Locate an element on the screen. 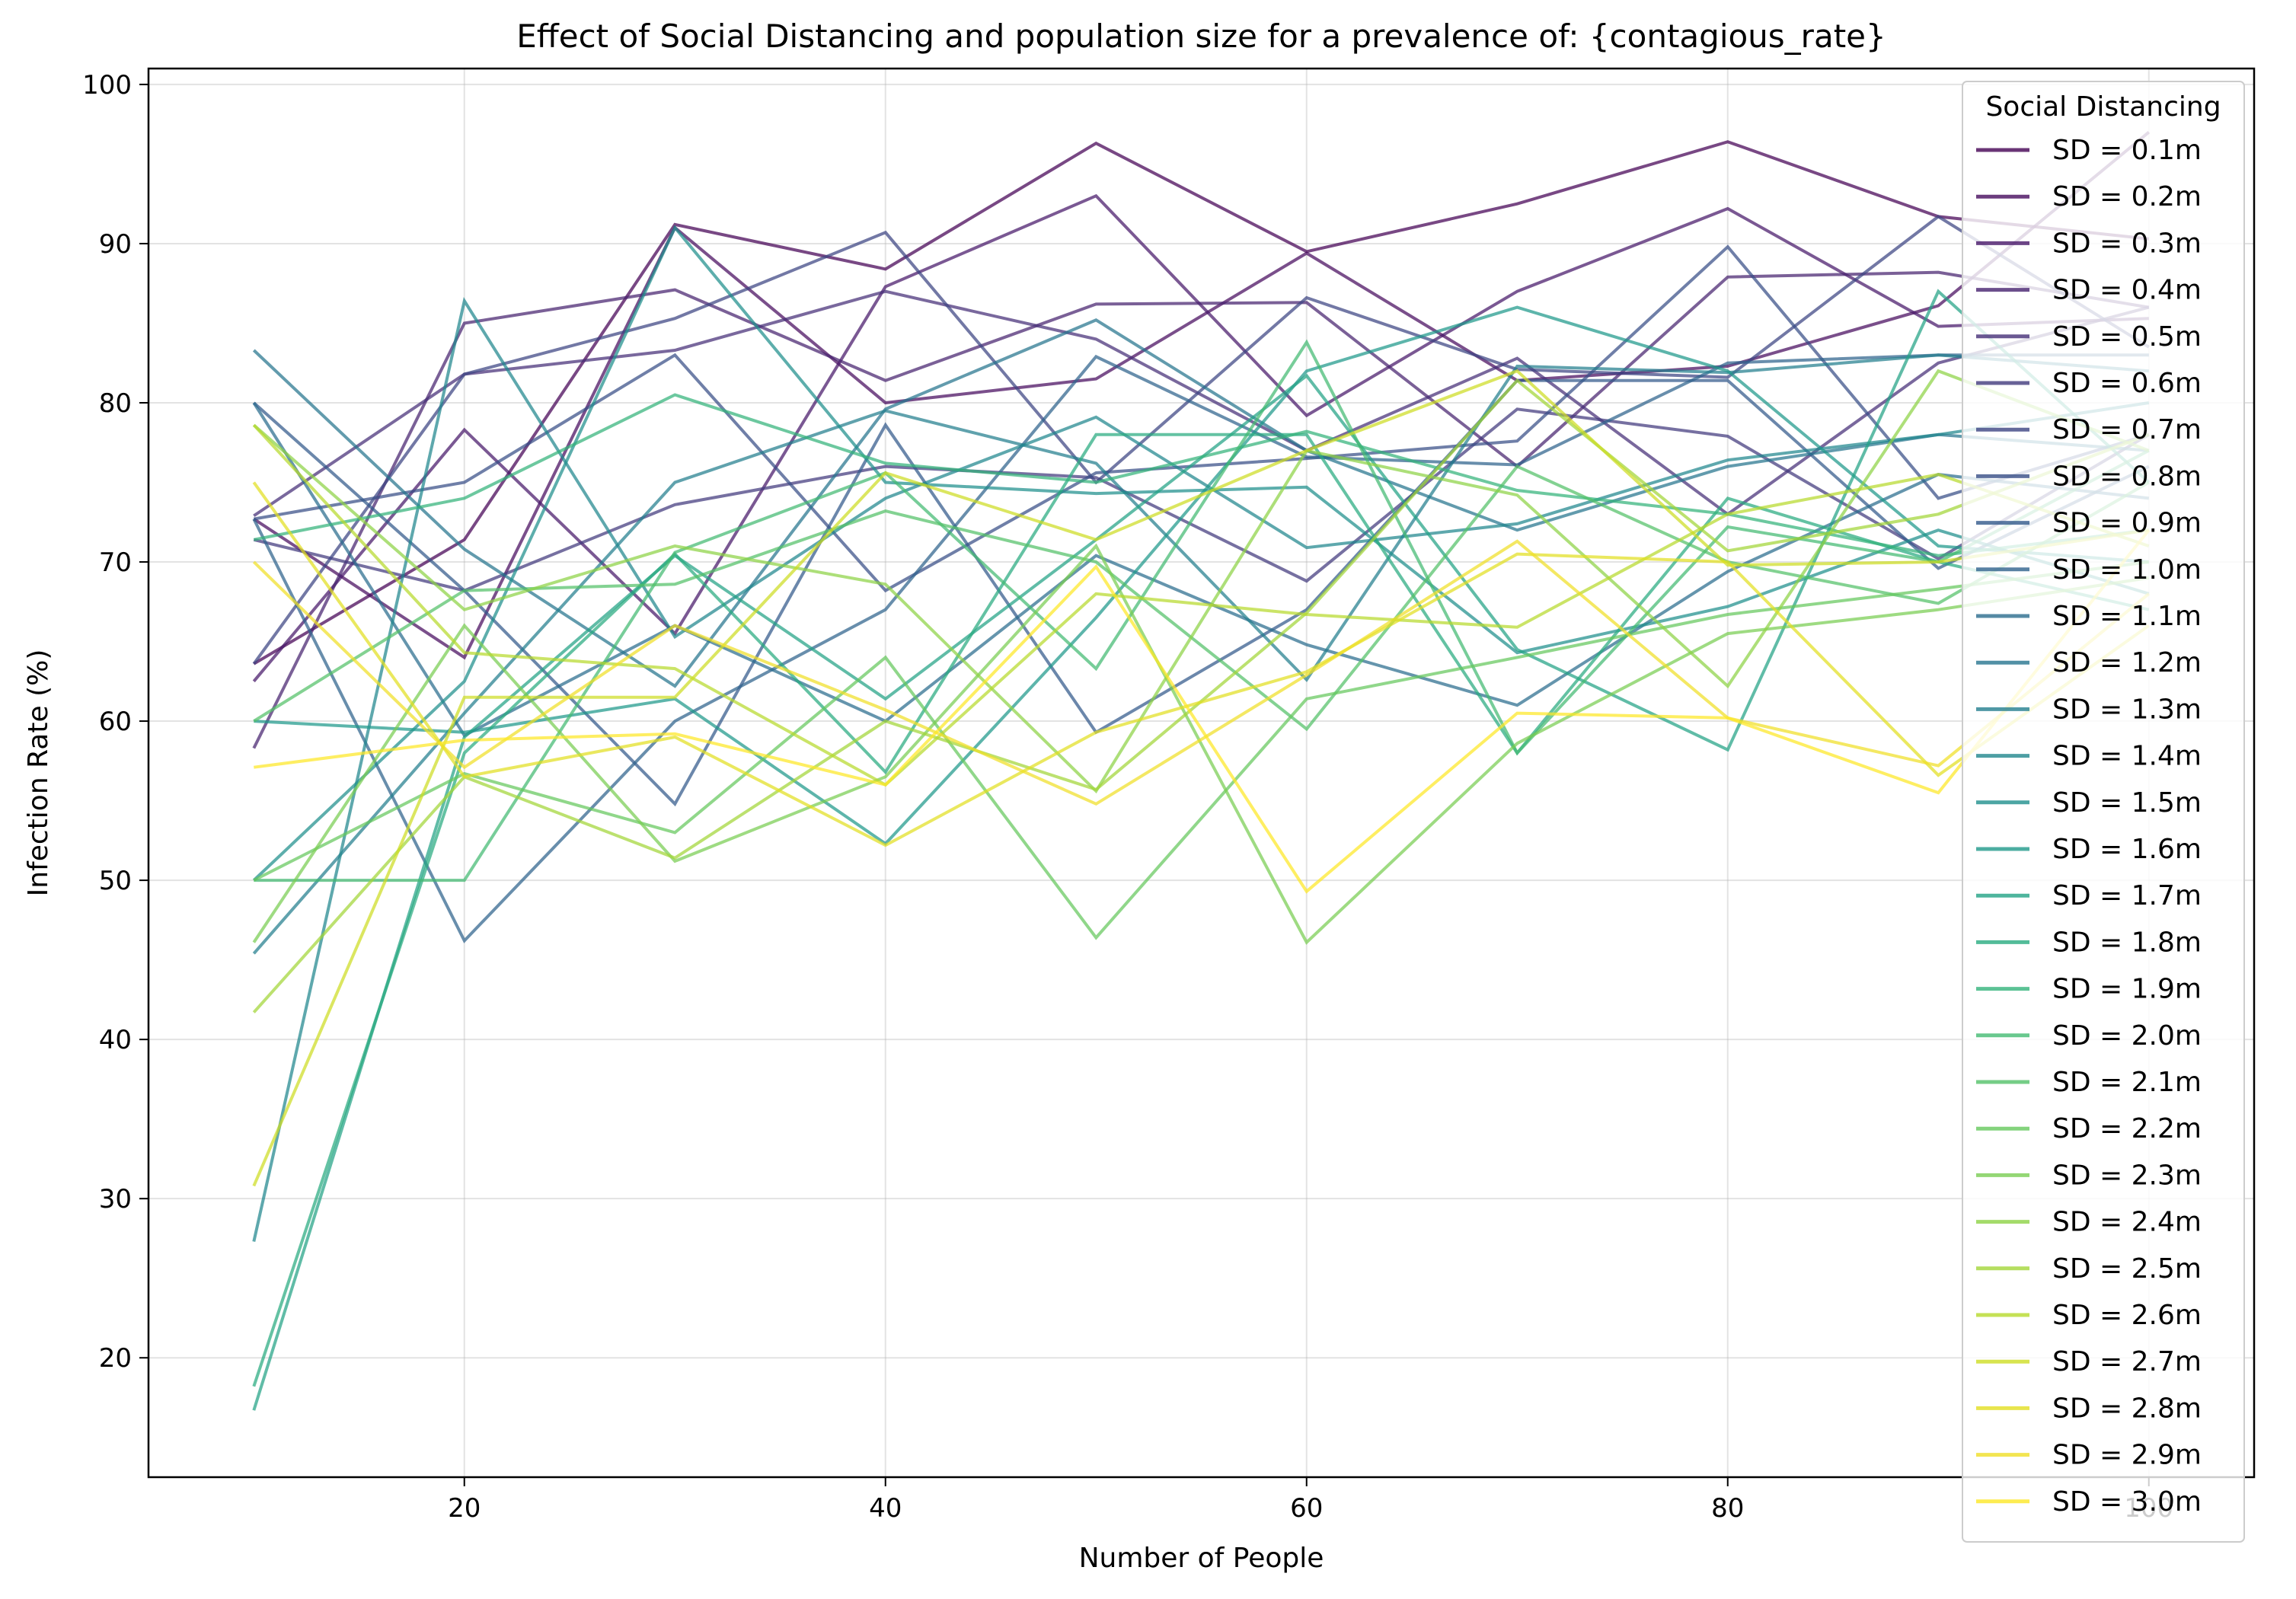 The height and width of the screenshot is (1599, 2296). legend-item: SD = 2.5m is located at coordinates (2089, 1269).